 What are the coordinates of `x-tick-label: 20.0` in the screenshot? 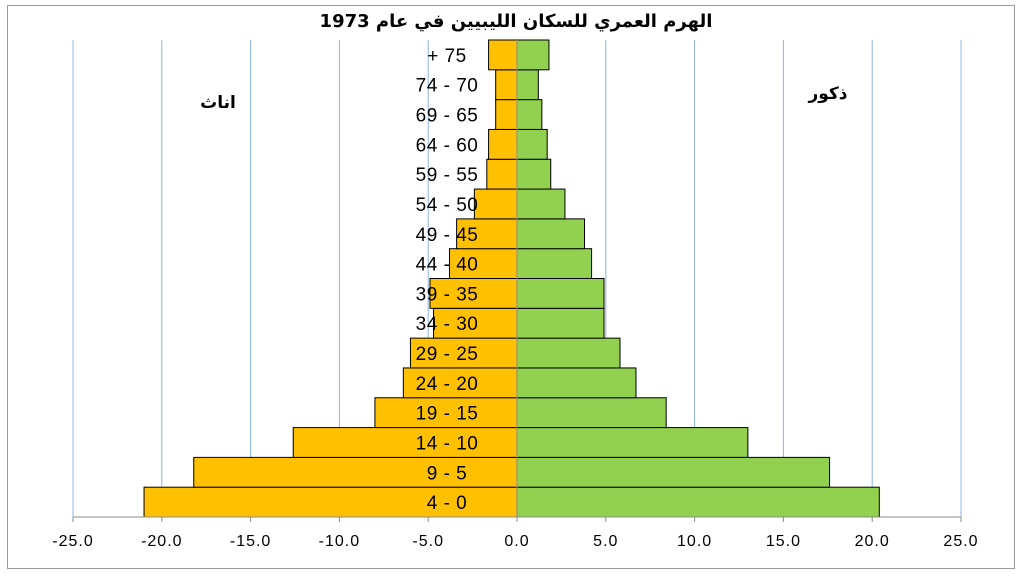 It's located at (872, 541).